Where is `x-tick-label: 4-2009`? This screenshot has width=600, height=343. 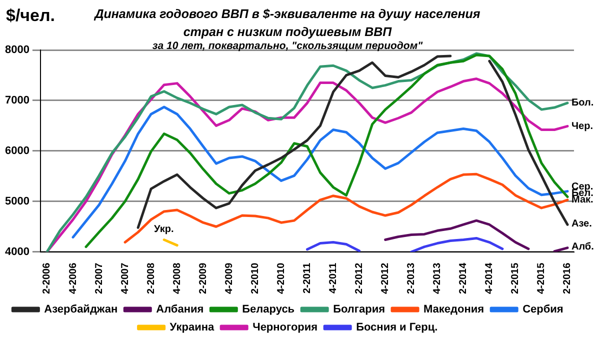
x-tick-label: 4-2009 is located at coordinates (229, 278).